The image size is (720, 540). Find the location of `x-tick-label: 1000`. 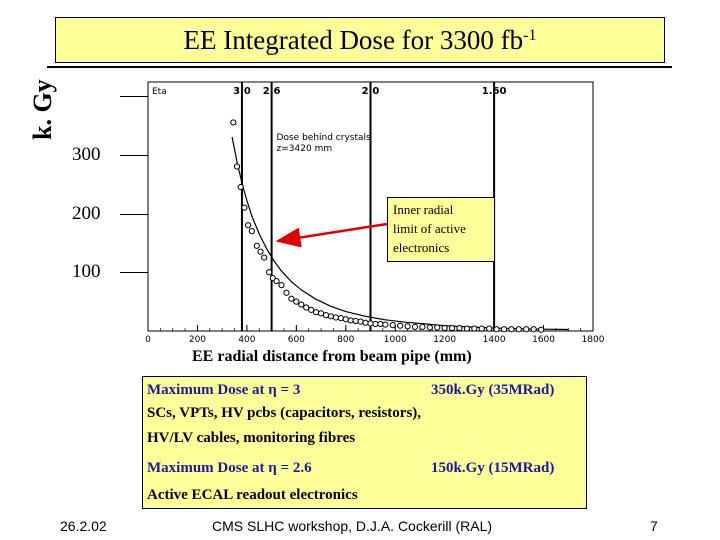

x-tick-label: 1000 is located at coordinates (395, 340).